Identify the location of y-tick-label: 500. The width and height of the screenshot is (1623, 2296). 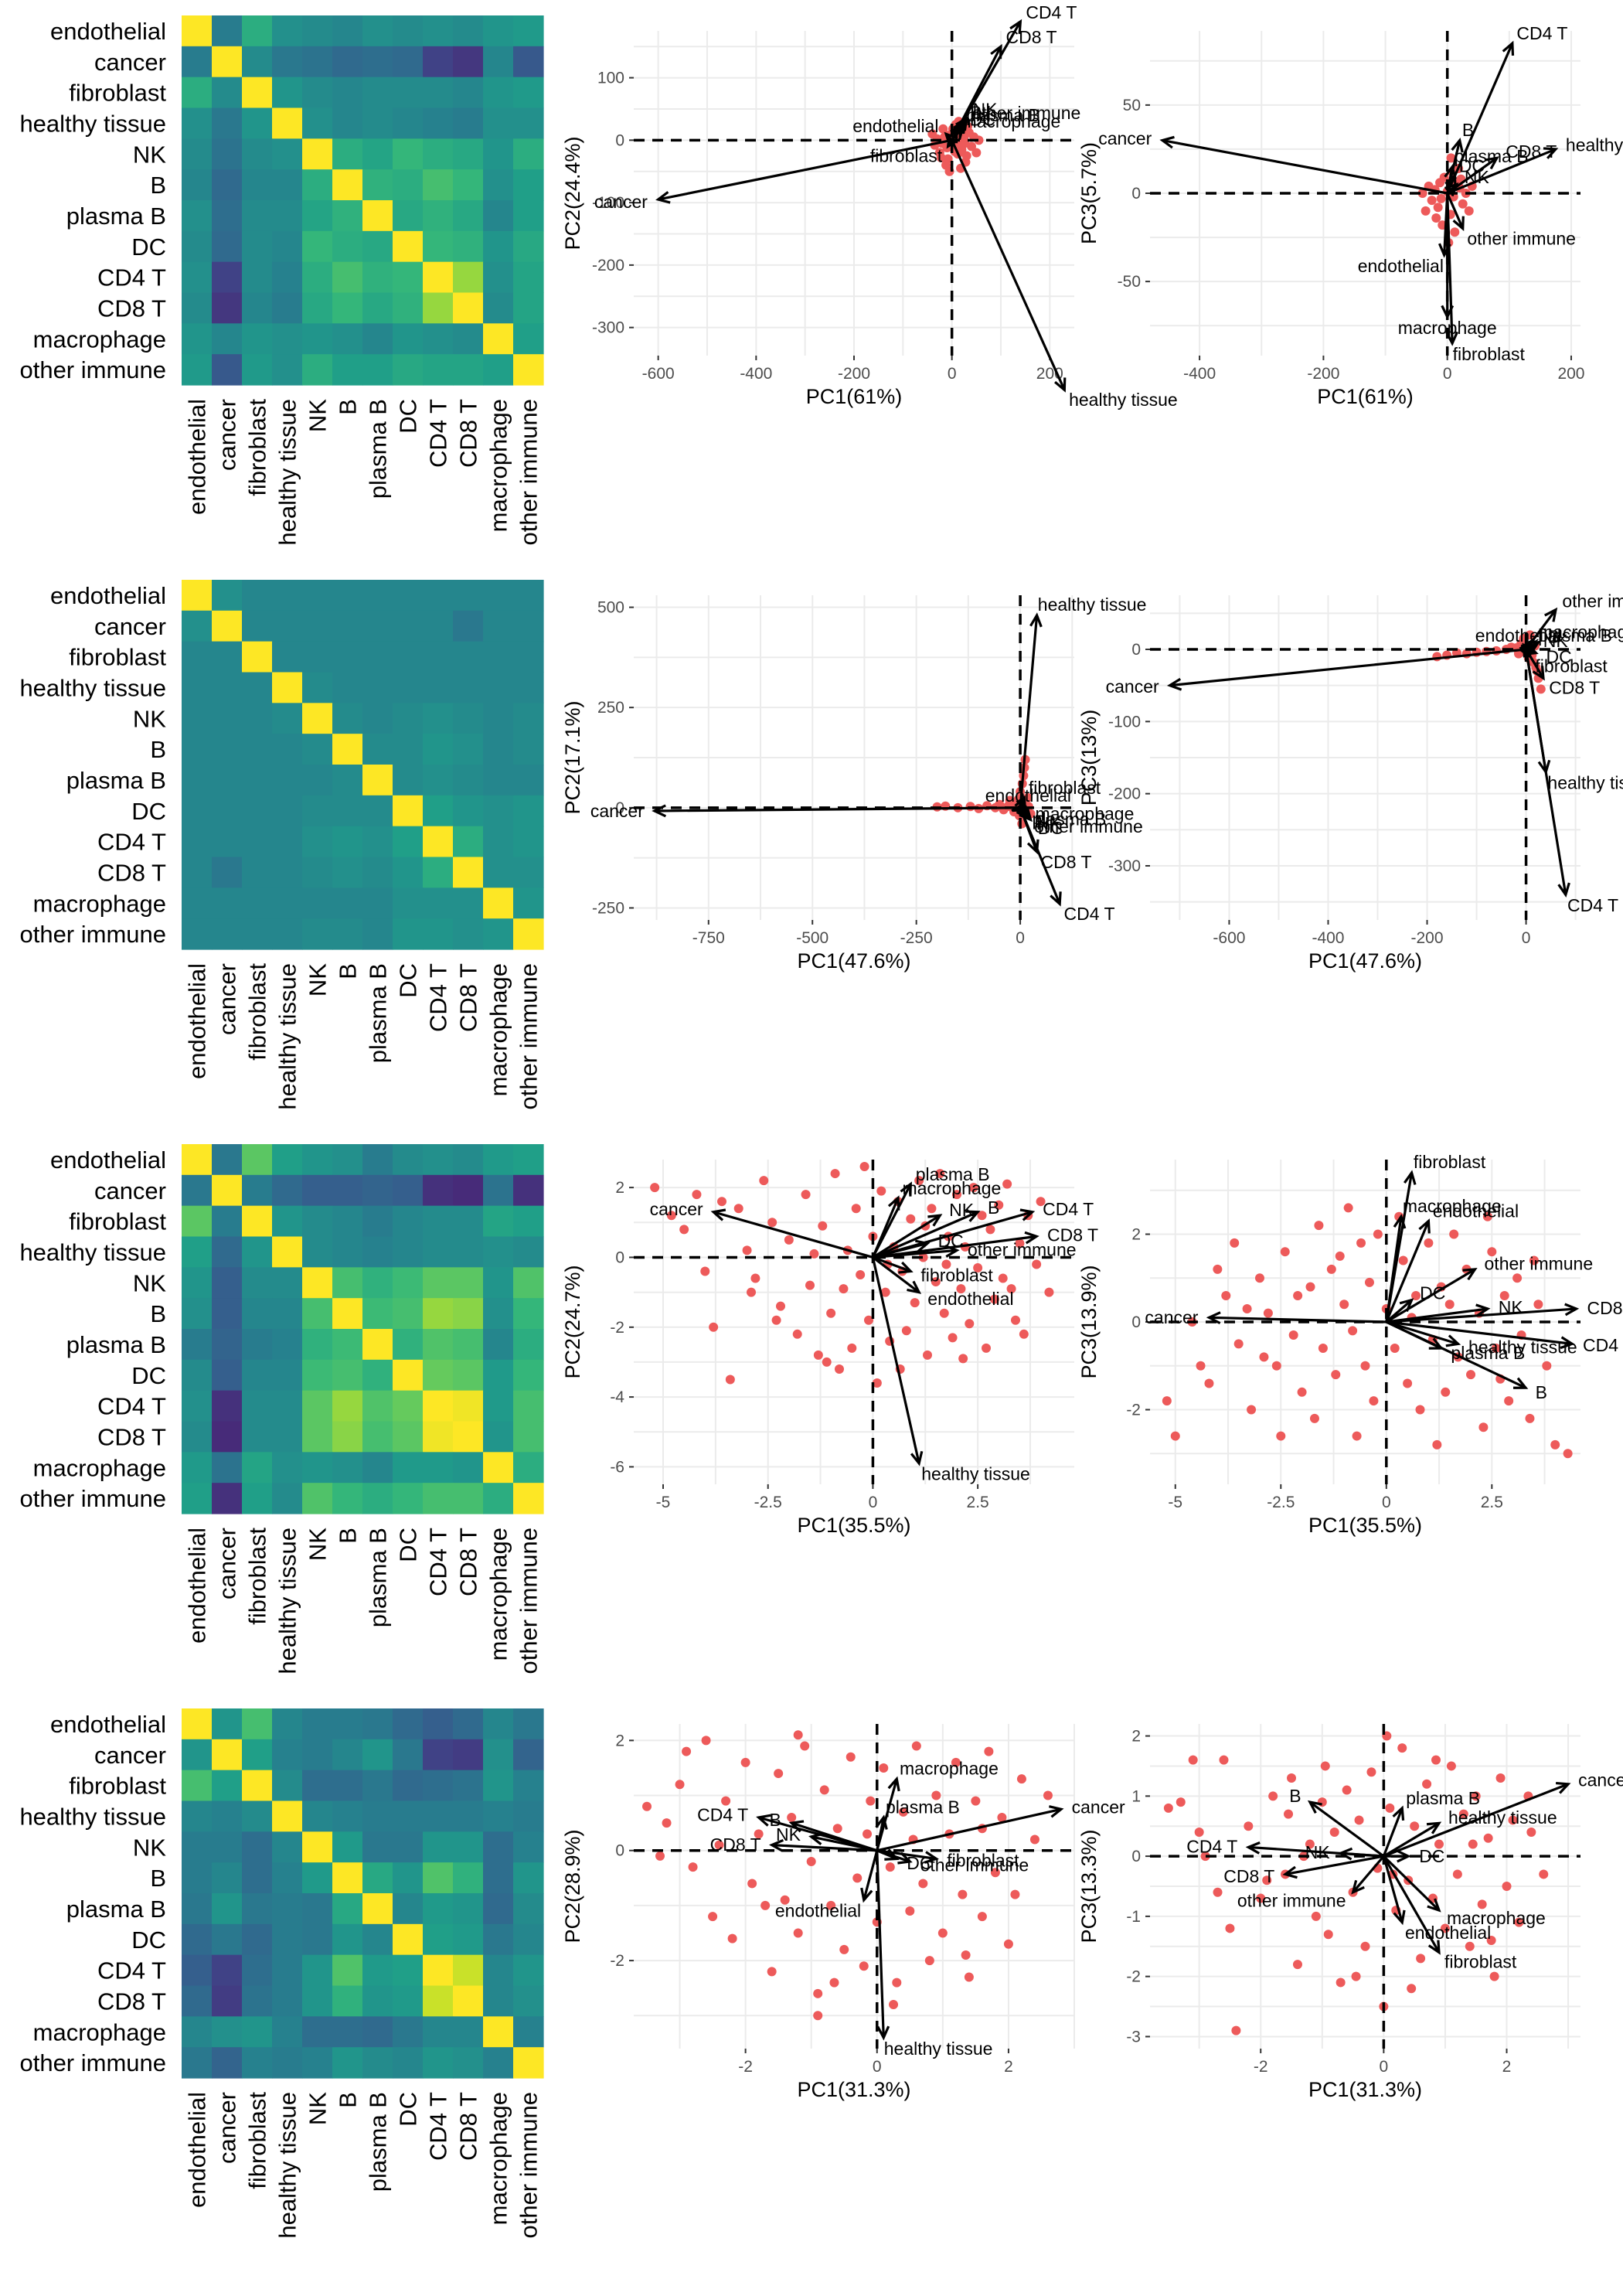
(610, 608).